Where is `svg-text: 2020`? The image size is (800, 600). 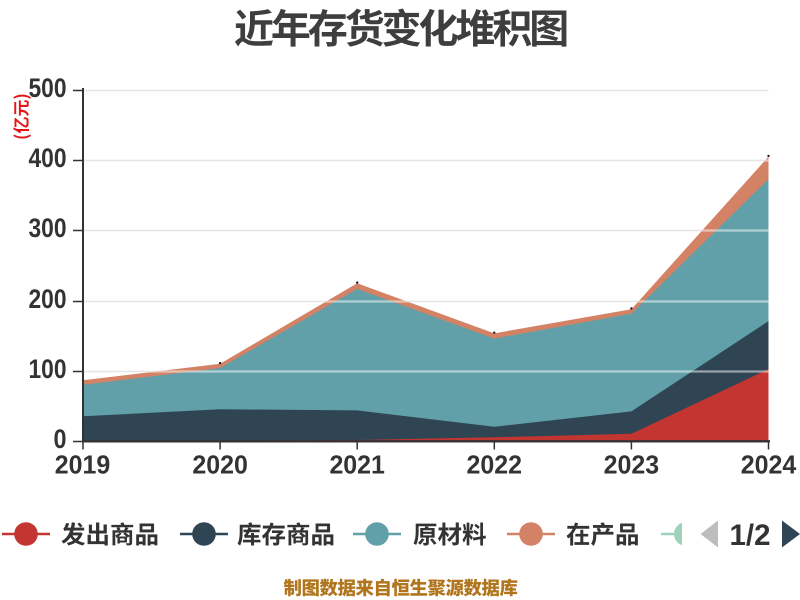
svg-text: 2020 is located at coordinates (220, 465).